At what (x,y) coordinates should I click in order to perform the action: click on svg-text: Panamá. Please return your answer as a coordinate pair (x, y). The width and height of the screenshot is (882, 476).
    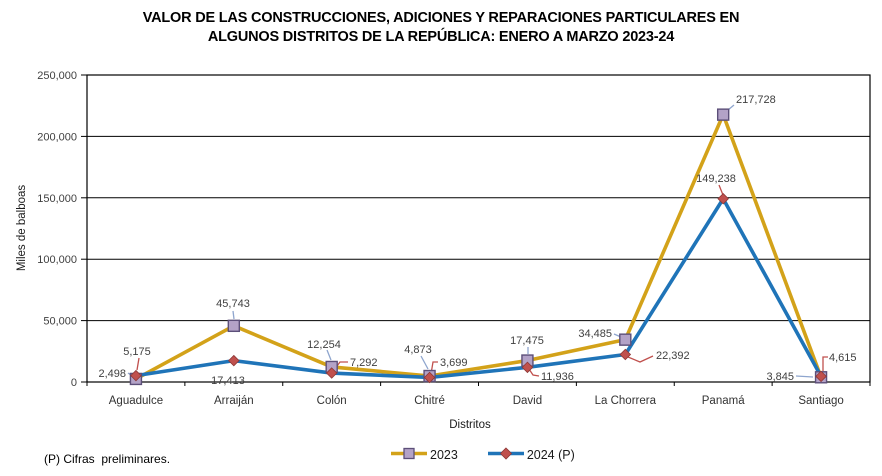
    Looking at the image, I should click on (723, 401).